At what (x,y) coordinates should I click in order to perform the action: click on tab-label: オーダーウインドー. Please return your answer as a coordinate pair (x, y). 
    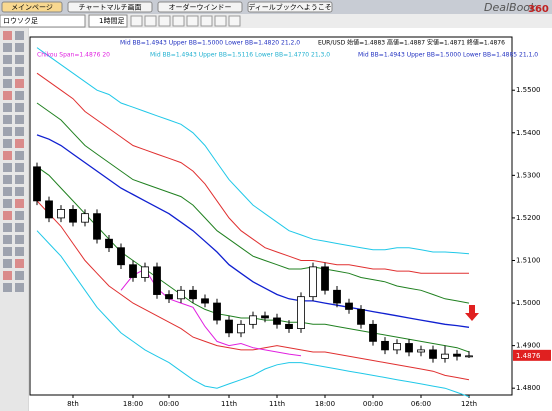
    Looking at the image, I should click on (200, 7).